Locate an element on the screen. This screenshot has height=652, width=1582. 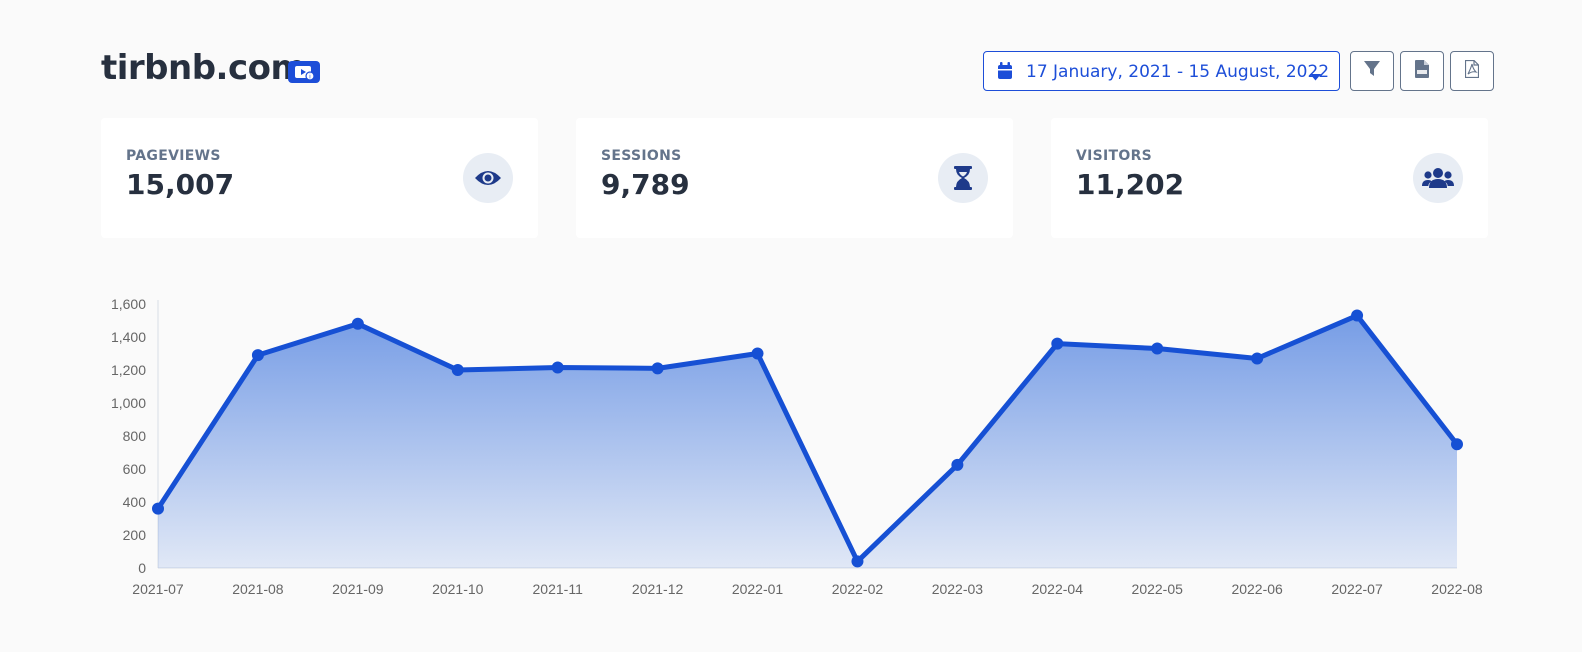
users-icon is located at coordinates (1438, 178).